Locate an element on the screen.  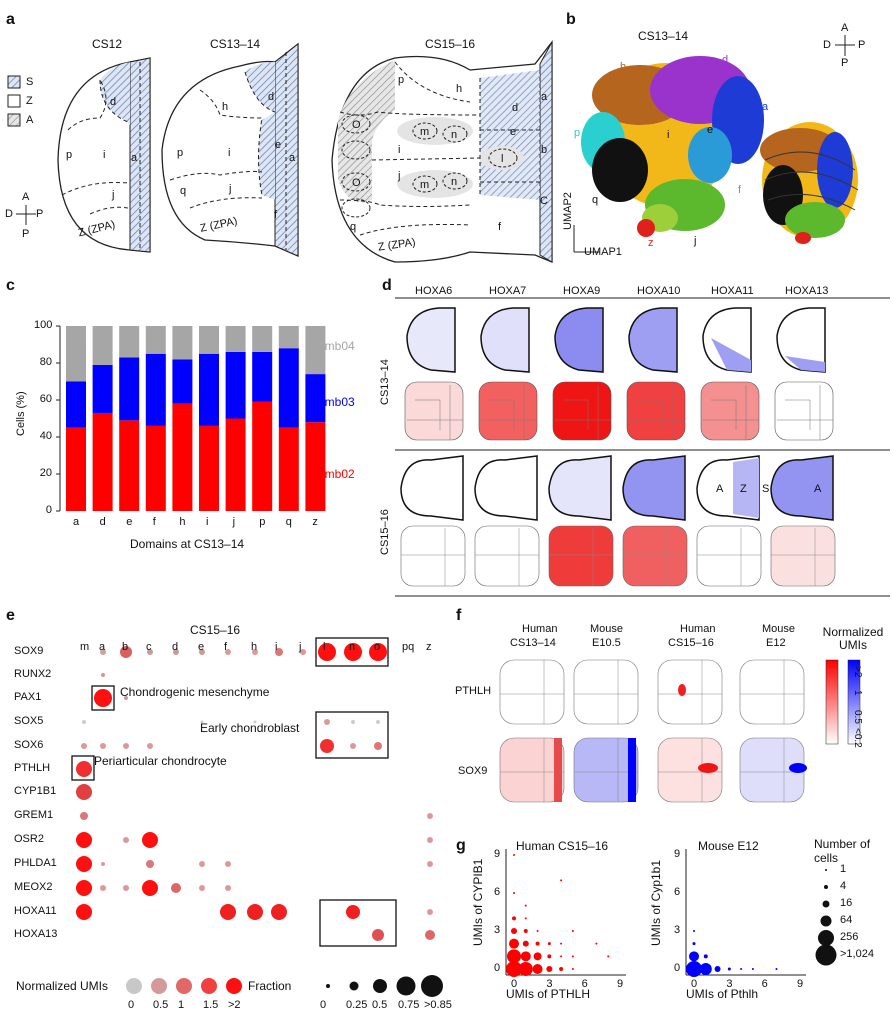
col-label-h: h is located at coordinates (254, 647).